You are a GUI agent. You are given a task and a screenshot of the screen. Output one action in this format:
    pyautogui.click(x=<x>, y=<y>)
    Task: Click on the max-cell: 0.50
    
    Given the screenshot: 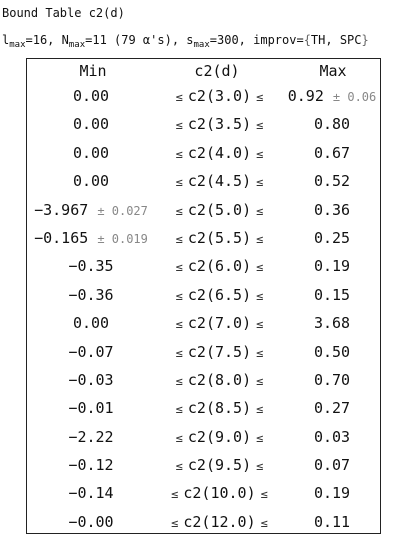 What is the action you would take?
    pyautogui.click(x=332, y=352)
    